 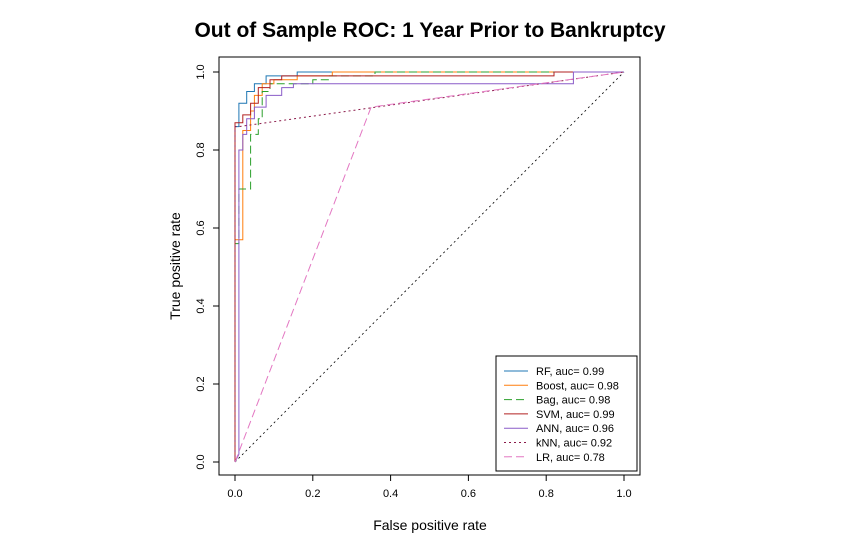 I want to click on x-tick-label: 1.0, so click(x=623, y=494).